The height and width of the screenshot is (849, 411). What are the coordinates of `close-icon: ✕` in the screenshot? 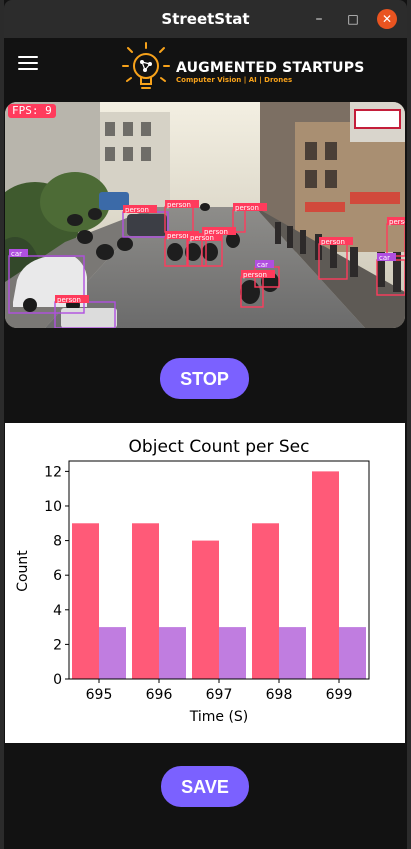 It's located at (387, 19).